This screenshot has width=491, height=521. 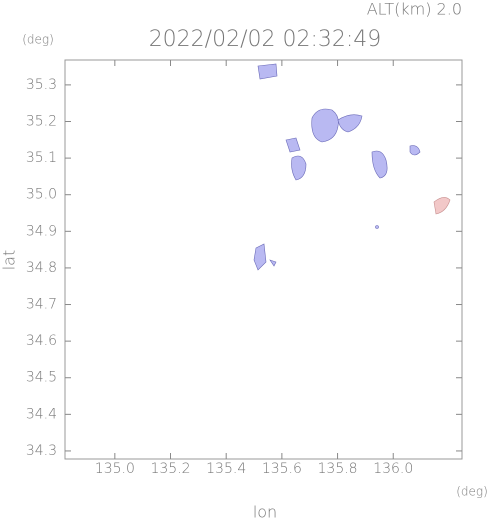 What do you see at coordinates (41, 268) in the screenshot?
I see `y-tick-label: 34.8` at bounding box center [41, 268].